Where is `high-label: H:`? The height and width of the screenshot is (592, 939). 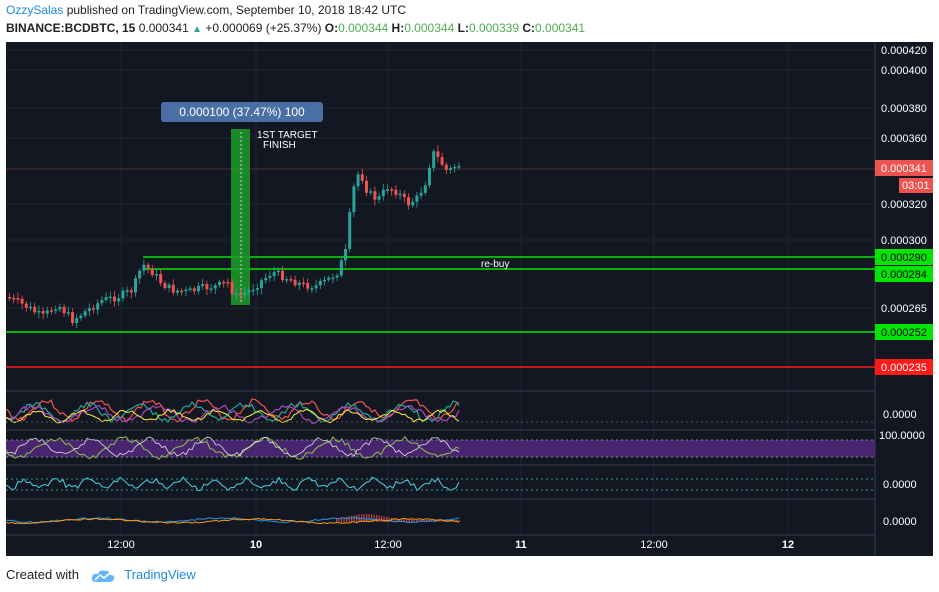 high-label: H: is located at coordinates (398, 28).